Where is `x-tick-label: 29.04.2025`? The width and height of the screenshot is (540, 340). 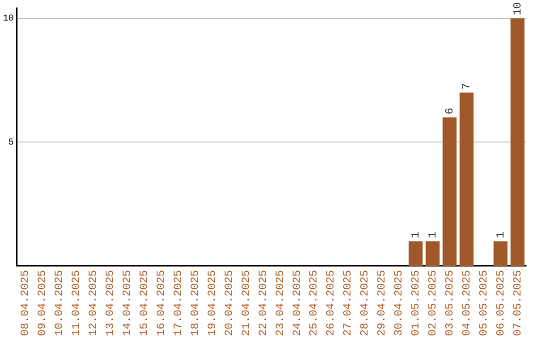 x-tick-label: 29.04.2025 is located at coordinates (382, 303).